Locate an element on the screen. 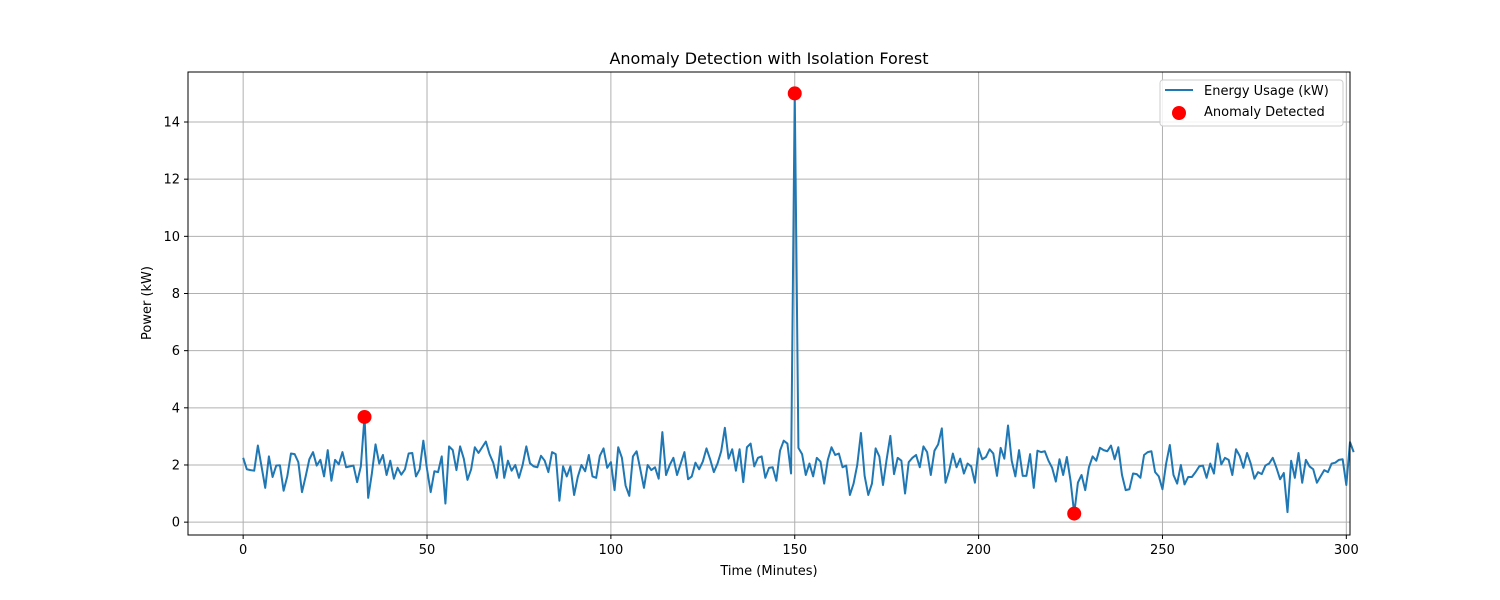  y-tick-label: 4 is located at coordinates (176, 408).